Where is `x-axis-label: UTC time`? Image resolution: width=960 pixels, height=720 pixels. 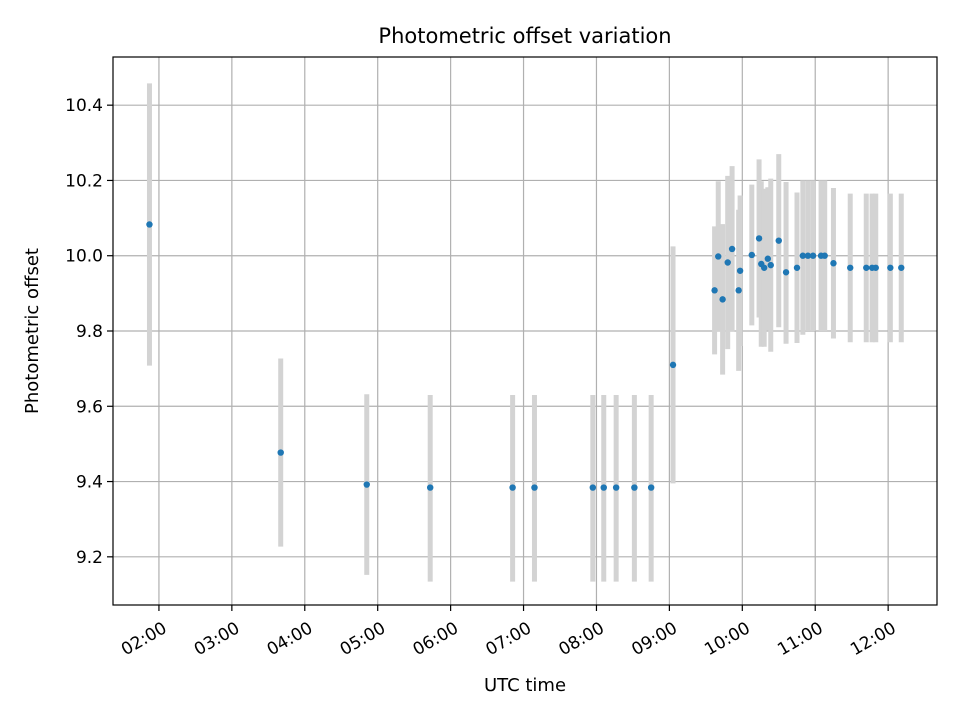
x-axis-label: UTC time is located at coordinates (525, 685).